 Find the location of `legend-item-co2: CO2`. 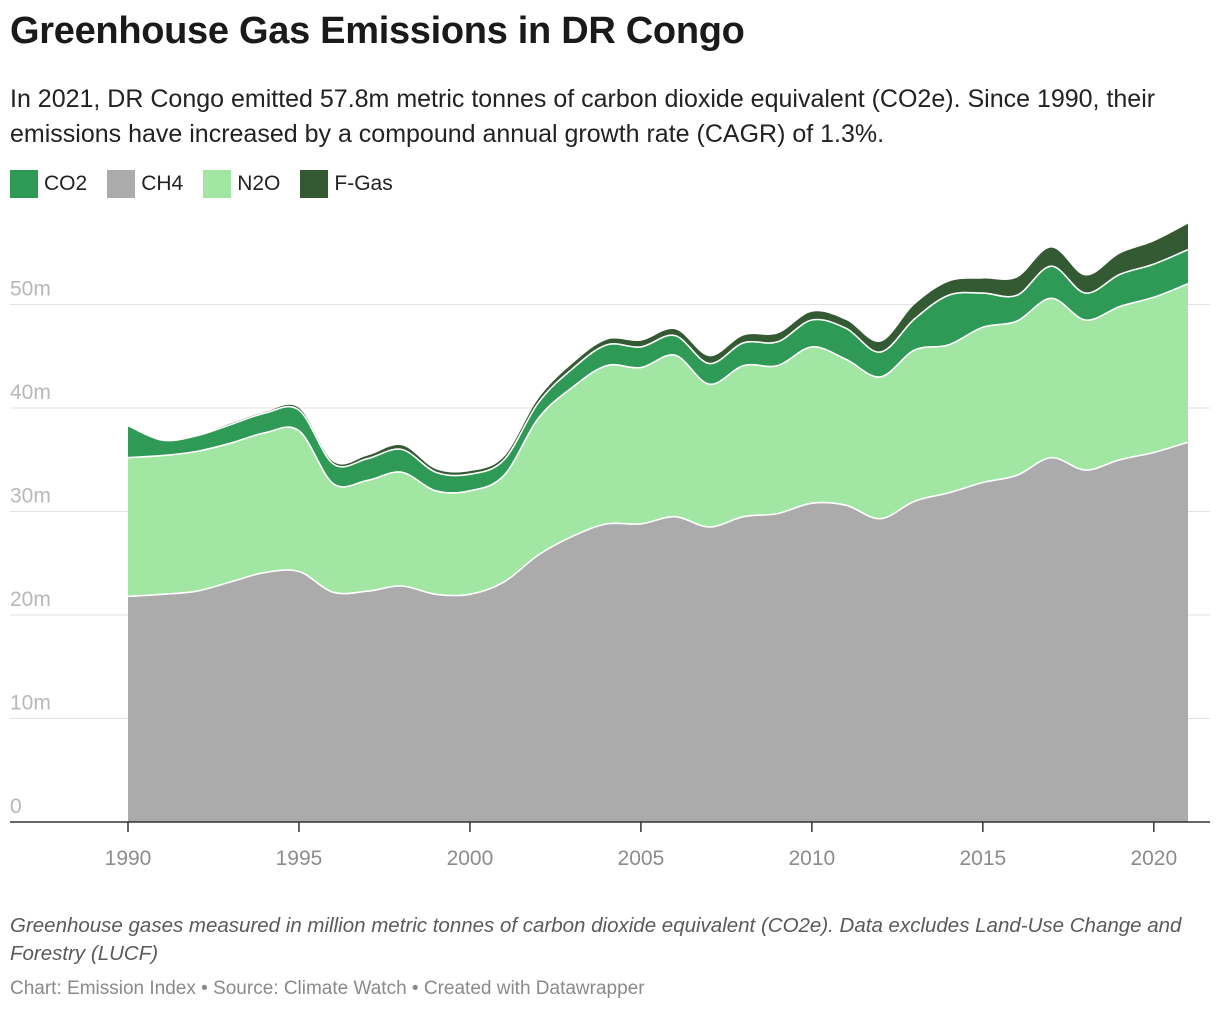

legend-item-co2: CO2 is located at coordinates (48, 184).